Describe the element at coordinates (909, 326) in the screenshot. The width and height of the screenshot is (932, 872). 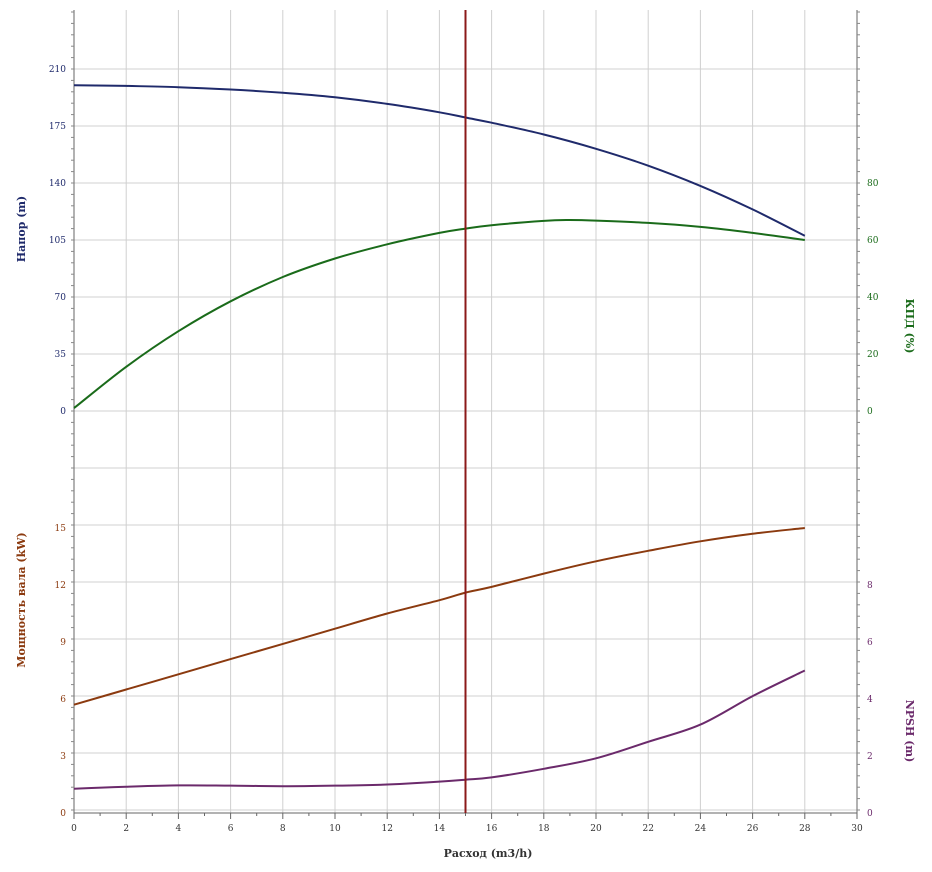
I see `y-axis-title-efficiency: КПД (%)` at that location.